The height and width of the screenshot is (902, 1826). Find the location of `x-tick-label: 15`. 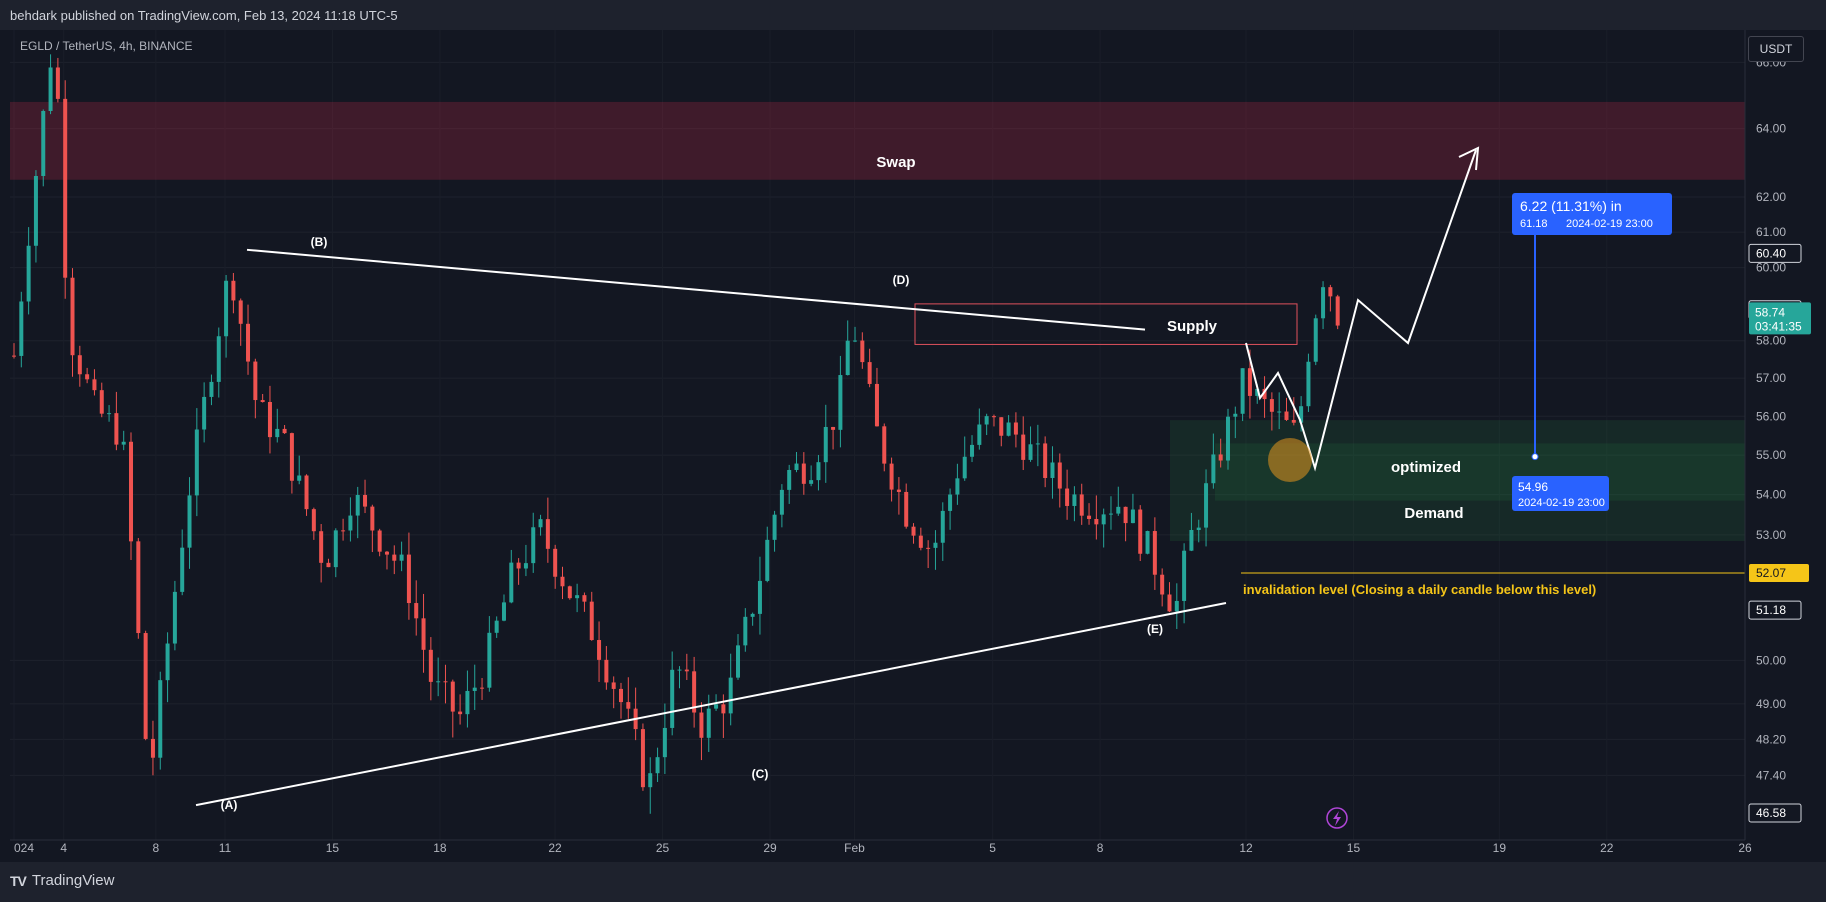

x-tick-label: 15 is located at coordinates (1354, 848).